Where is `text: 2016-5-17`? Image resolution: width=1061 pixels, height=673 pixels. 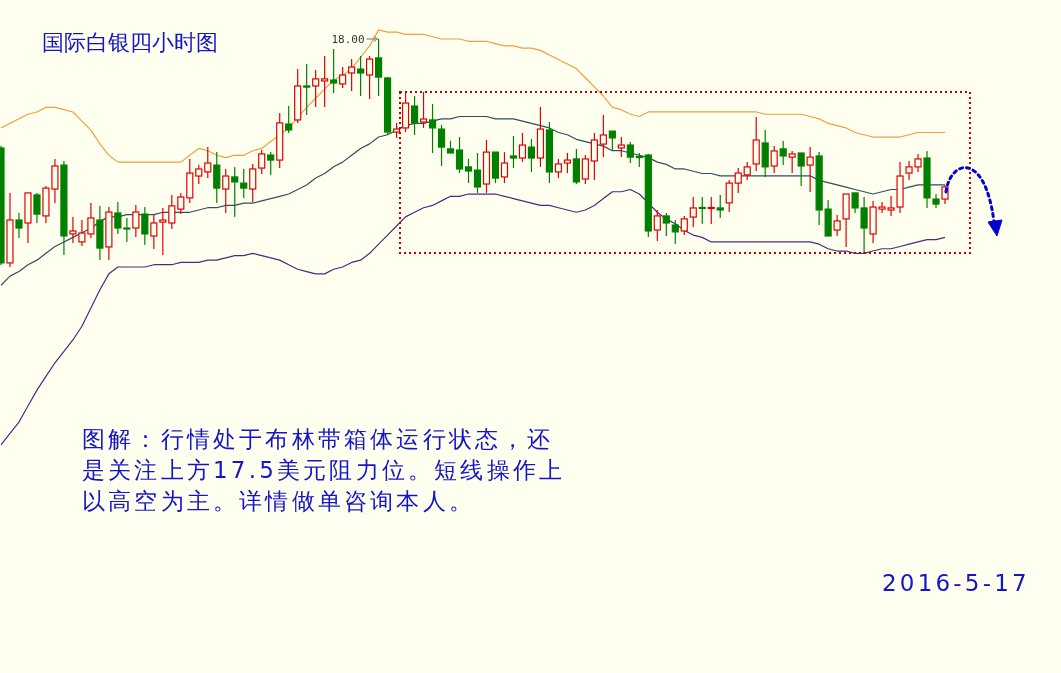 text: 2016-5-17 is located at coordinates (956, 583).